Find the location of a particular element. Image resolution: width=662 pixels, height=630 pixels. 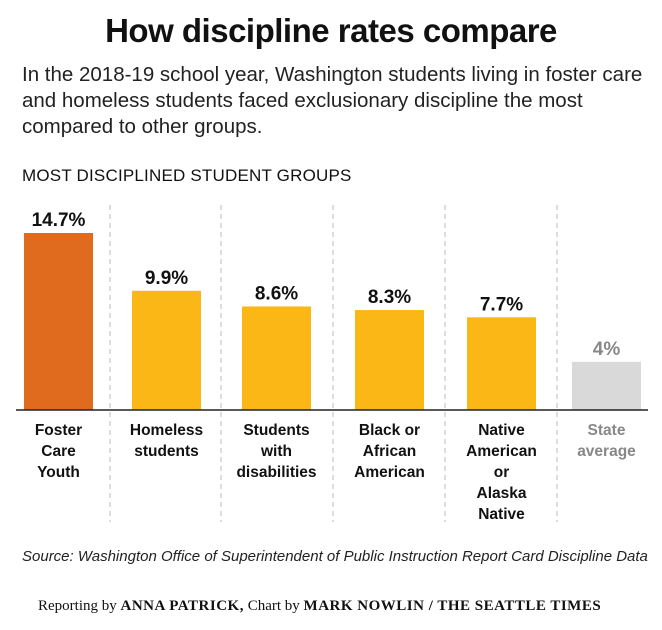

category-label: African is located at coordinates (389, 451).